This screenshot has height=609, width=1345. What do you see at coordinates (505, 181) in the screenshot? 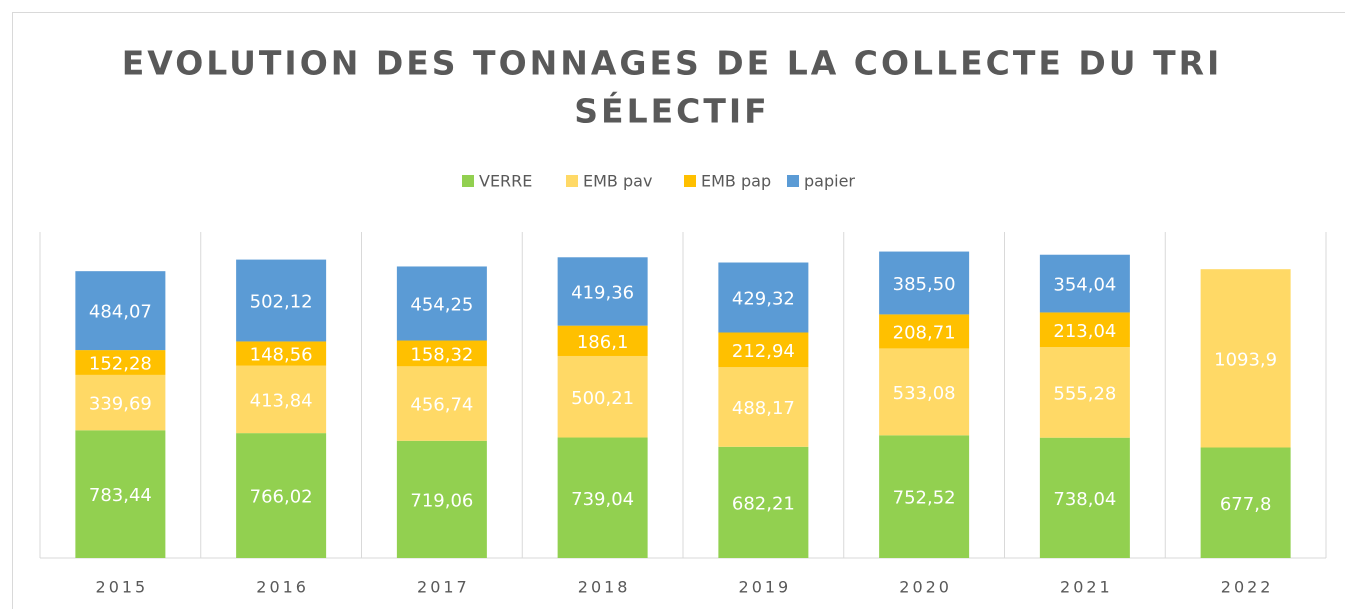
I see `legend-label: VERRE` at bounding box center [505, 181].